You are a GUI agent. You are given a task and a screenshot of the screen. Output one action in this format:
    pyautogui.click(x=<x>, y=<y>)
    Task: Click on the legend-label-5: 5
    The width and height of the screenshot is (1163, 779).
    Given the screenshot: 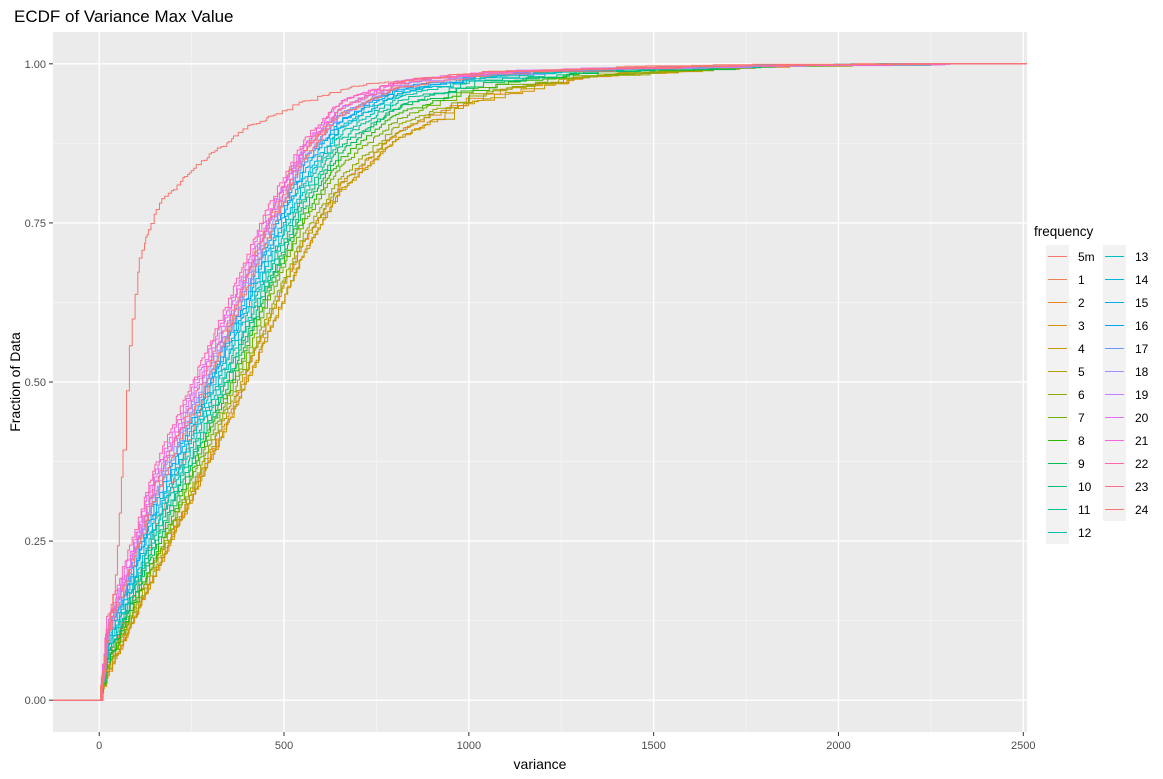 What is the action you would take?
    pyautogui.click(x=1081, y=372)
    